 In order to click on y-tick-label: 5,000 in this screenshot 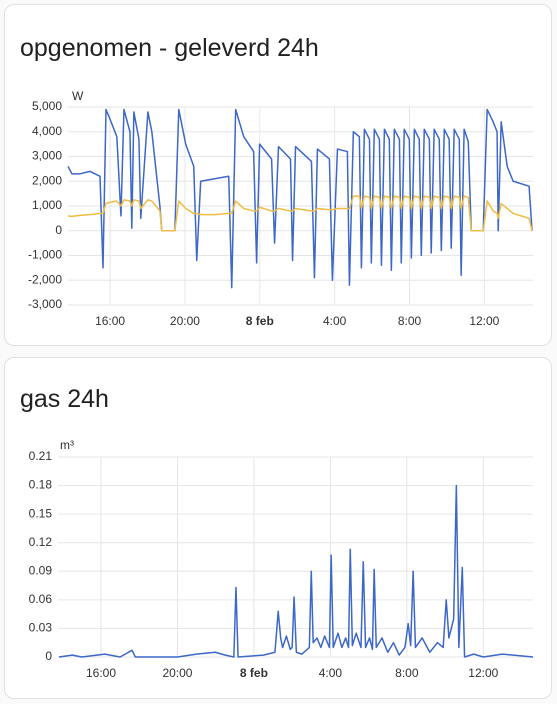, I will do `click(47, 106)`.